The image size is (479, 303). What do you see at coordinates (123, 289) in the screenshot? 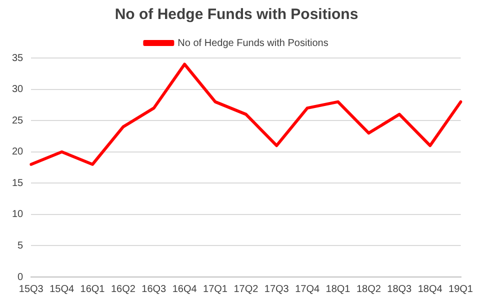
I see `x-tick-label: 16Q2` at bounding box center [123, 289].